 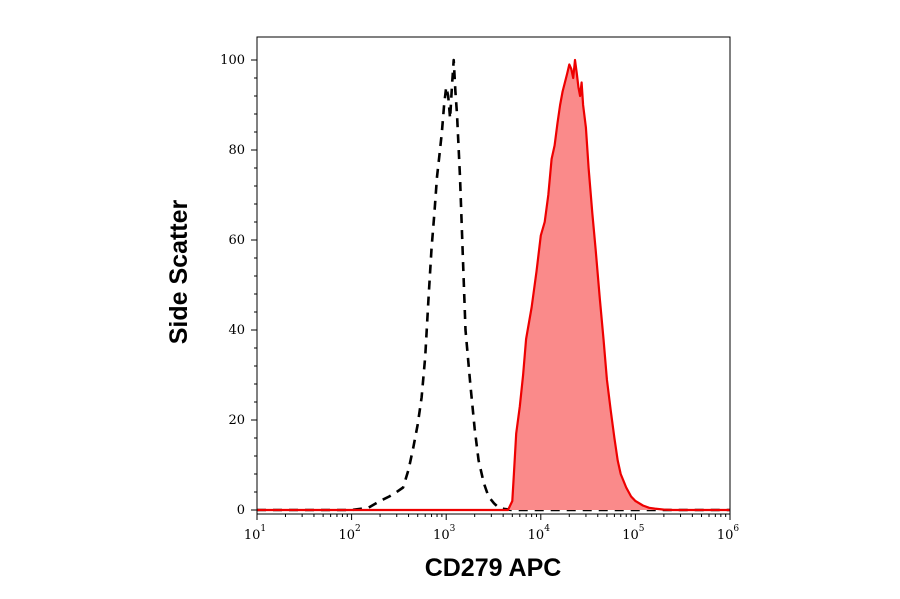 What do you see at coordinates (444, 533) in the screenshot?
I see `x-tick-label-3: 10³` at bounding box center [444, 533].